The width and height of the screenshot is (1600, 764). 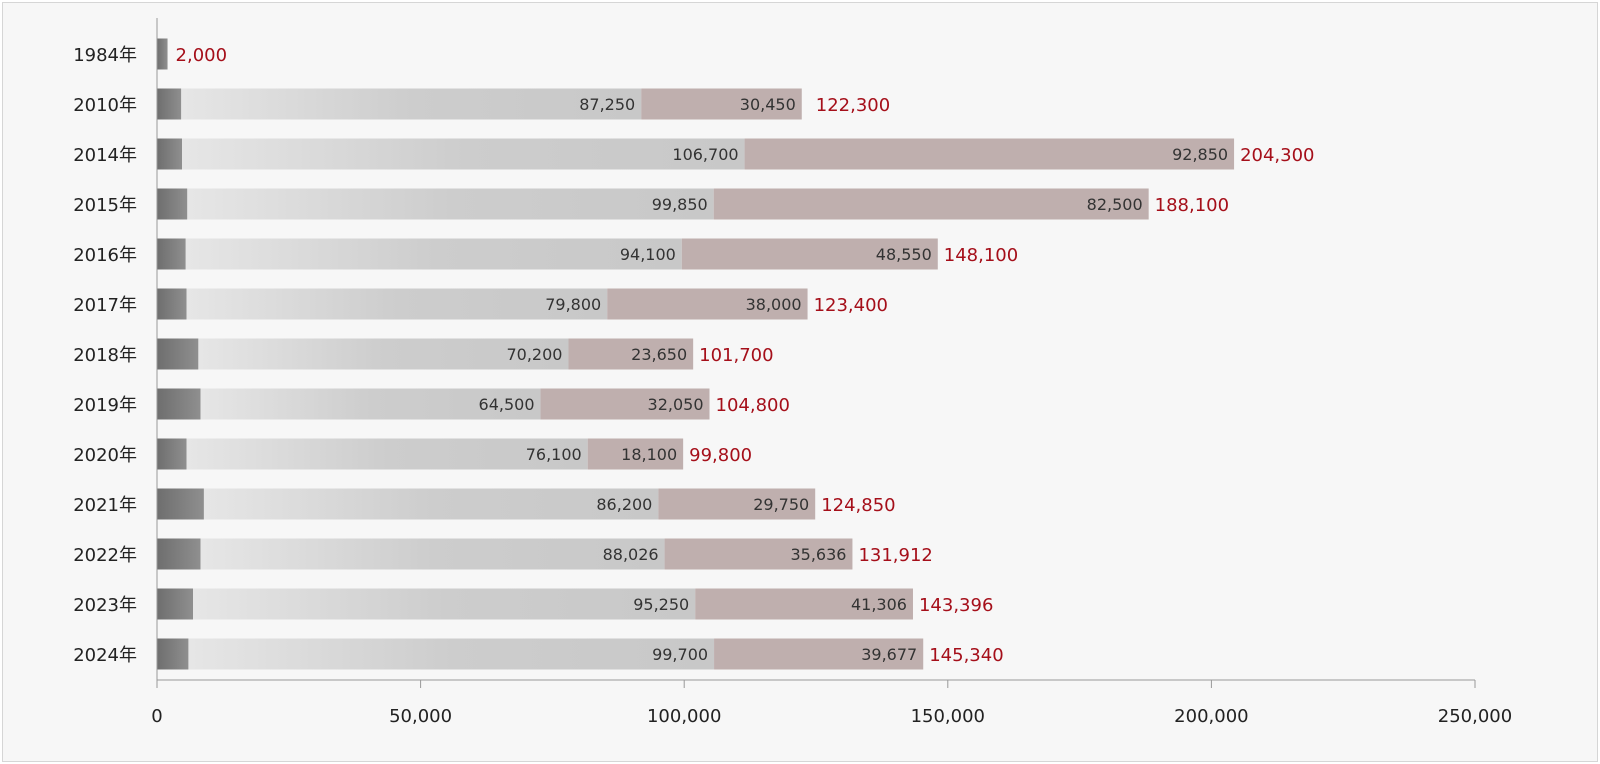 What do you see at coordinates (105, 205) in the screenshot?
I see `category-label: 2015年` at bounding box center [105, 205].